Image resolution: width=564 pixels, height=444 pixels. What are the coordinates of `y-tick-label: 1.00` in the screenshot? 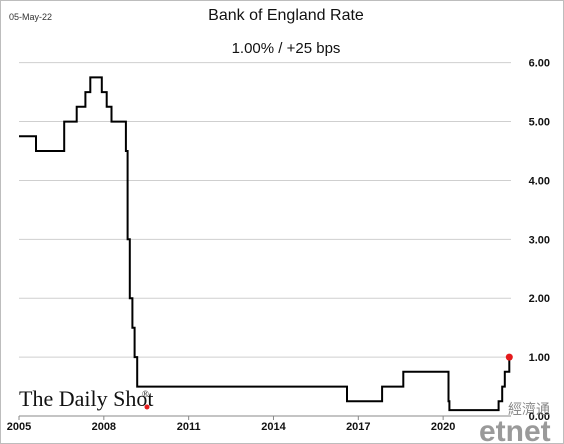 It's located at (539, 358).